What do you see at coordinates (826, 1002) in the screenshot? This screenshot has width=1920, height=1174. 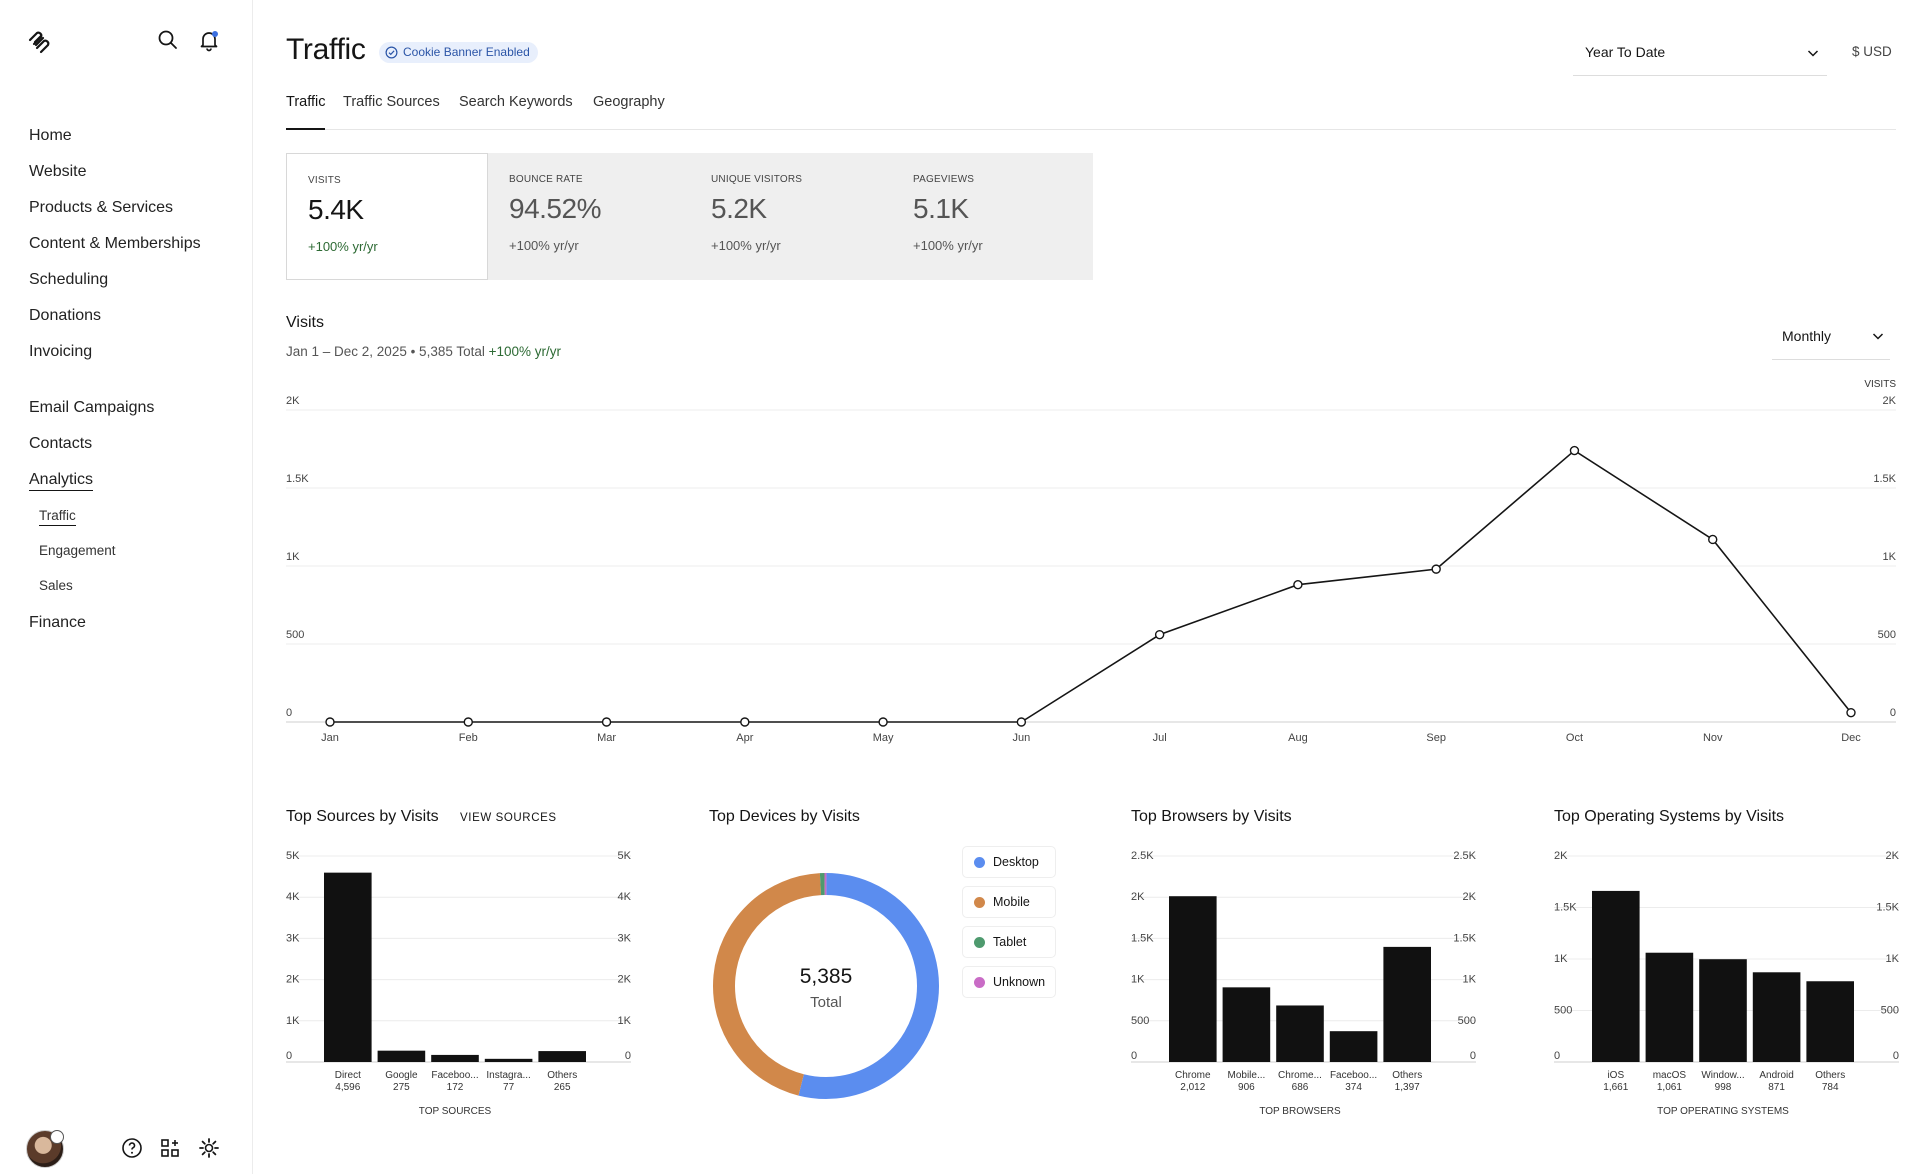 I see `donut-total-label: Total` at bounding box center [826, 1002].